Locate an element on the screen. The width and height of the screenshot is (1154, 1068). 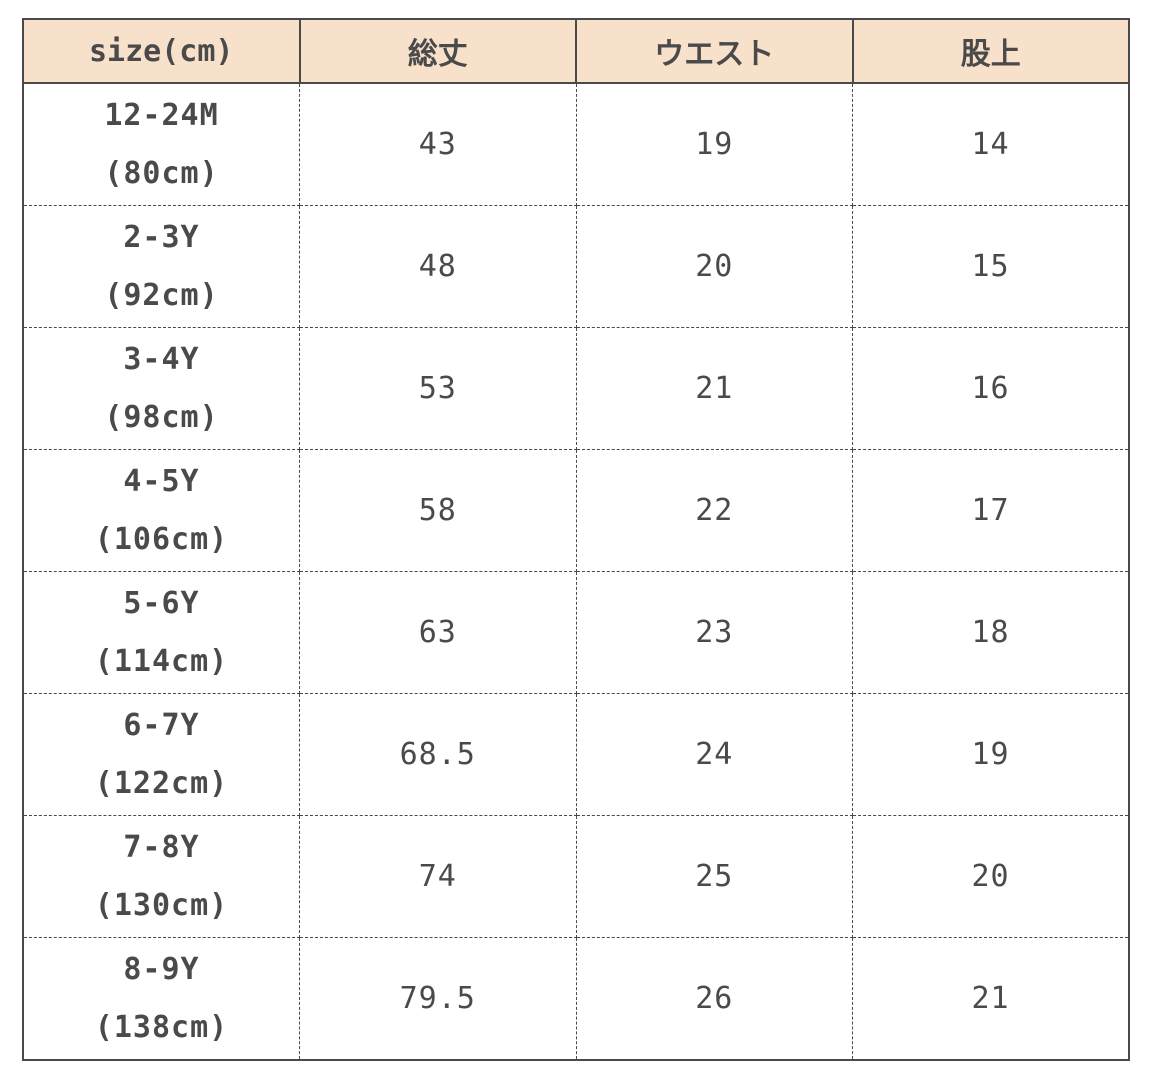
rise-cell: 15 is located at coordinates (991, 266).